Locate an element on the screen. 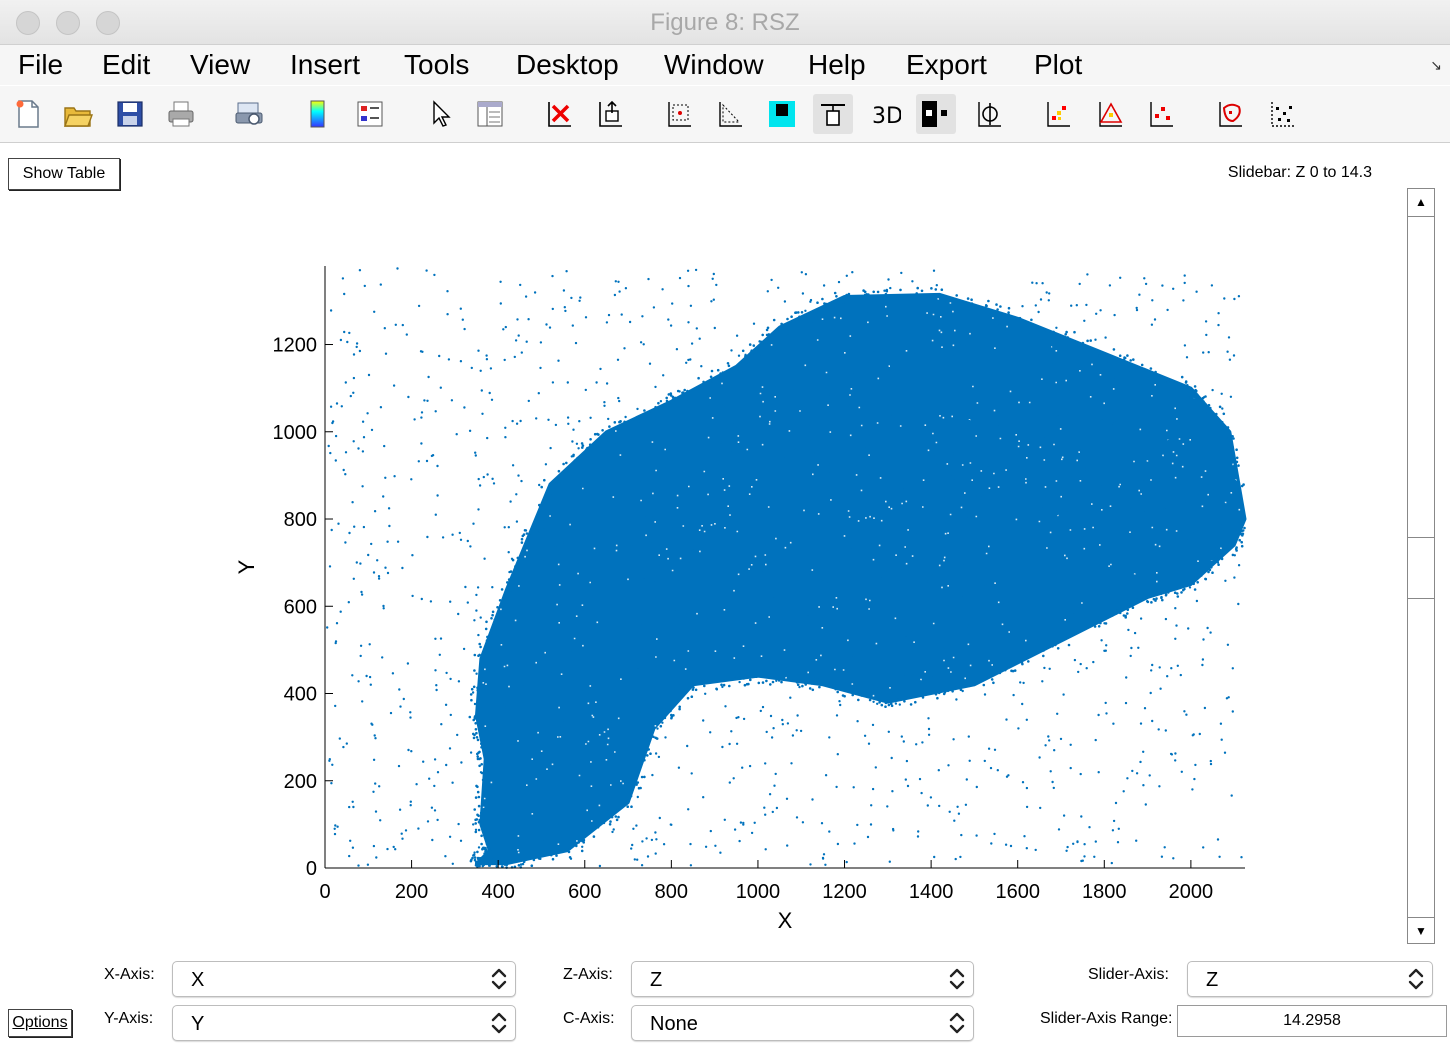 Image resolution: width=1450 pixels, height=1046 pixels. align-icon is located at coordinates (833, 115).